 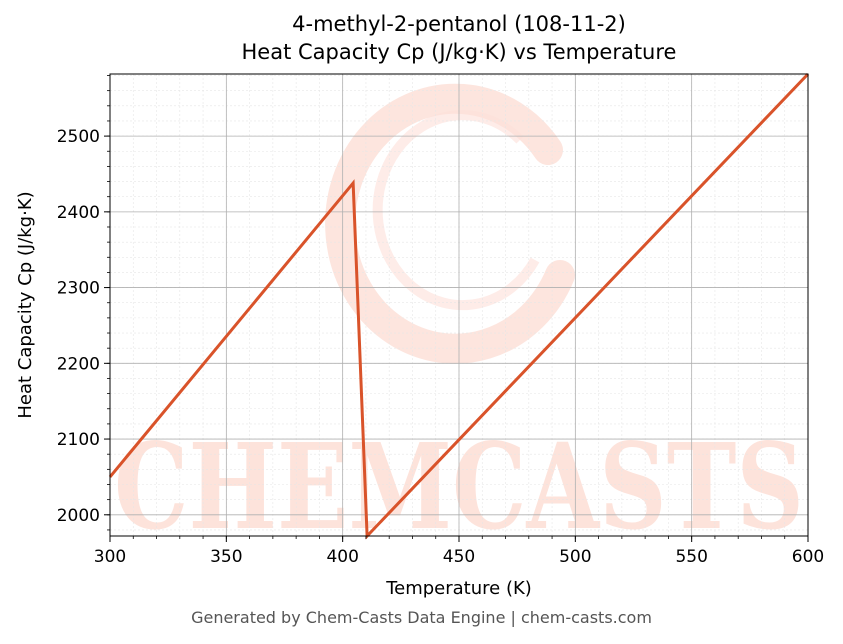 I want to click on y-tick-label: 2300, so click(x=78, y=289).